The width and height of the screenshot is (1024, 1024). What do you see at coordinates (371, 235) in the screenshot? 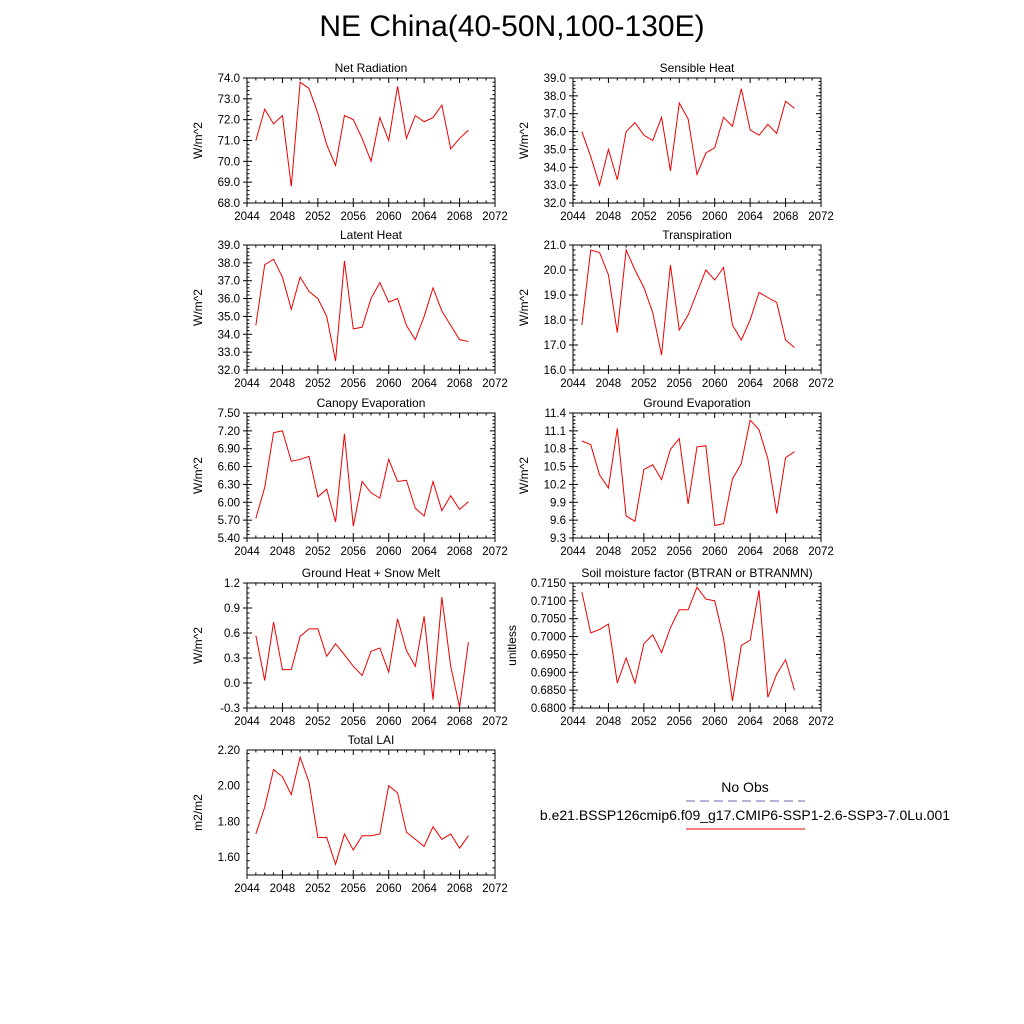
I see `chart-title: Latent Heat` at bounding box center [371, 235].